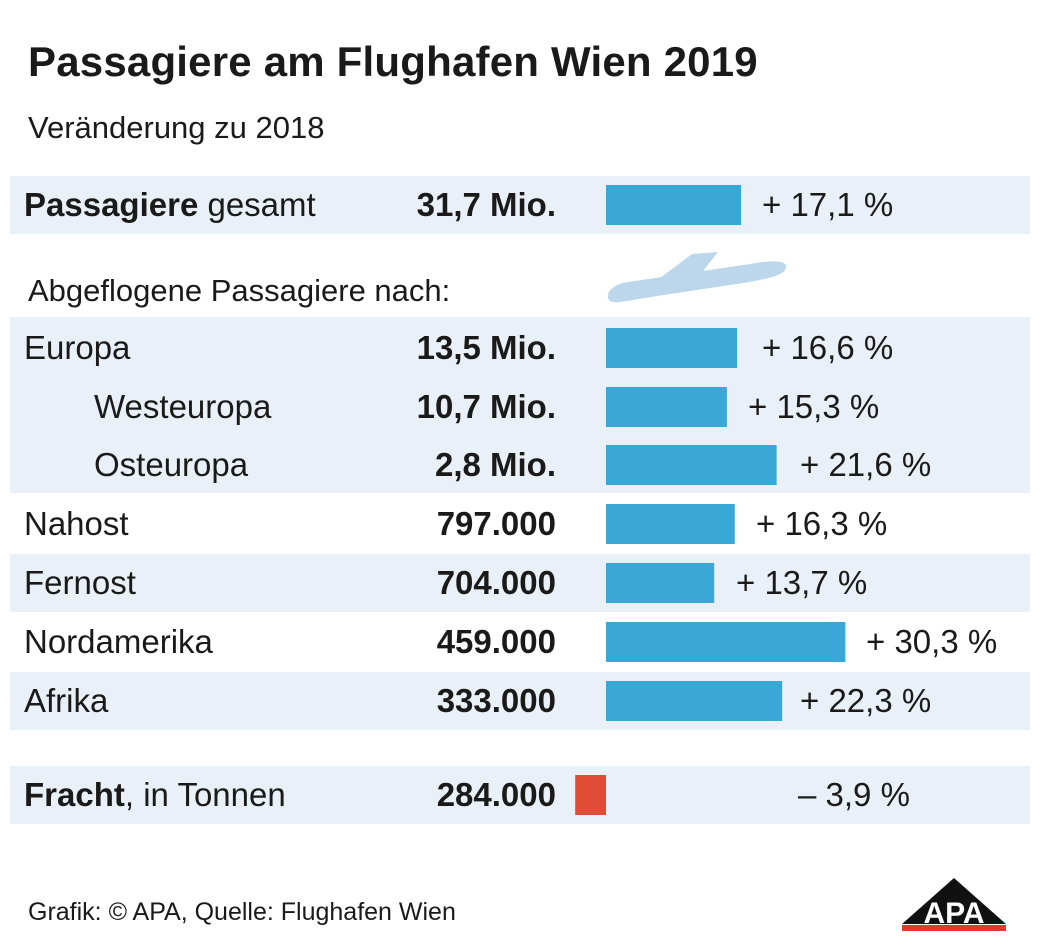 This screenshot has height=946, width=1040. What do you see at coordinates (239, 290) in the screenshot?
I see `section-label: Abgeflogene Passagiere nach:` at bounding box center [239, 290].